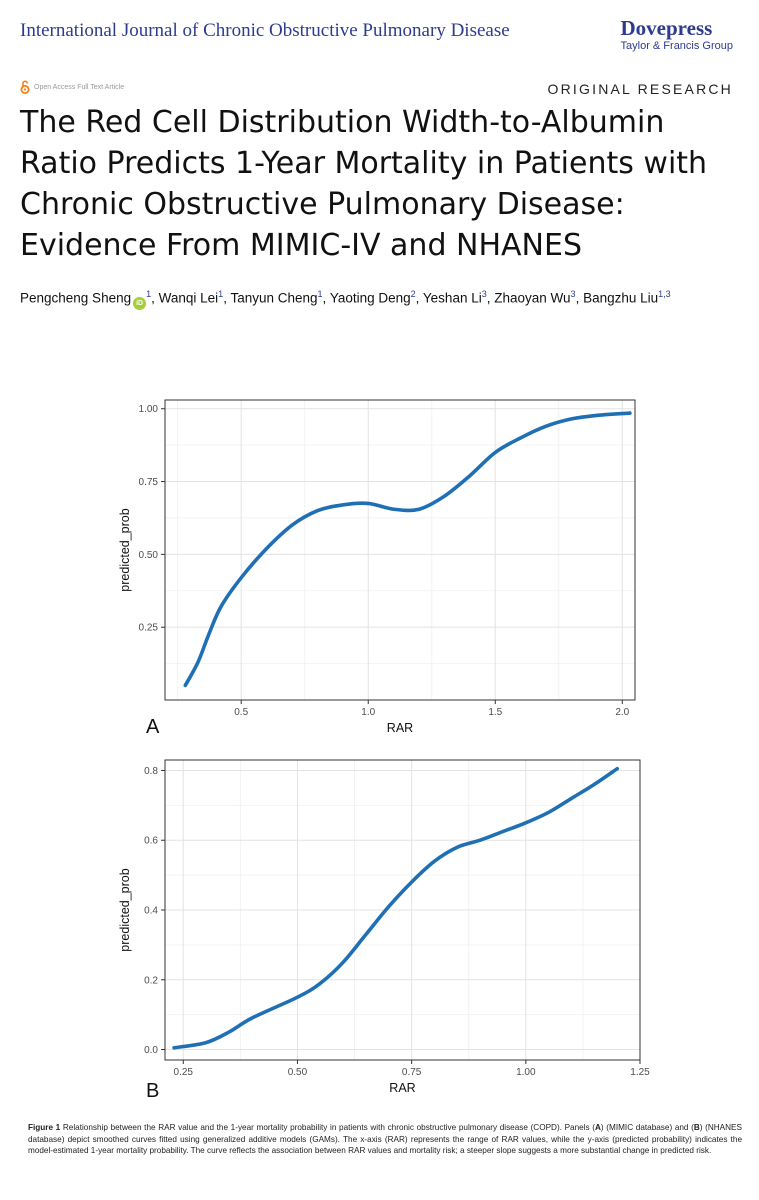  I want to click on publisher-group: Taylor & Francis Group, so click(676, 46).